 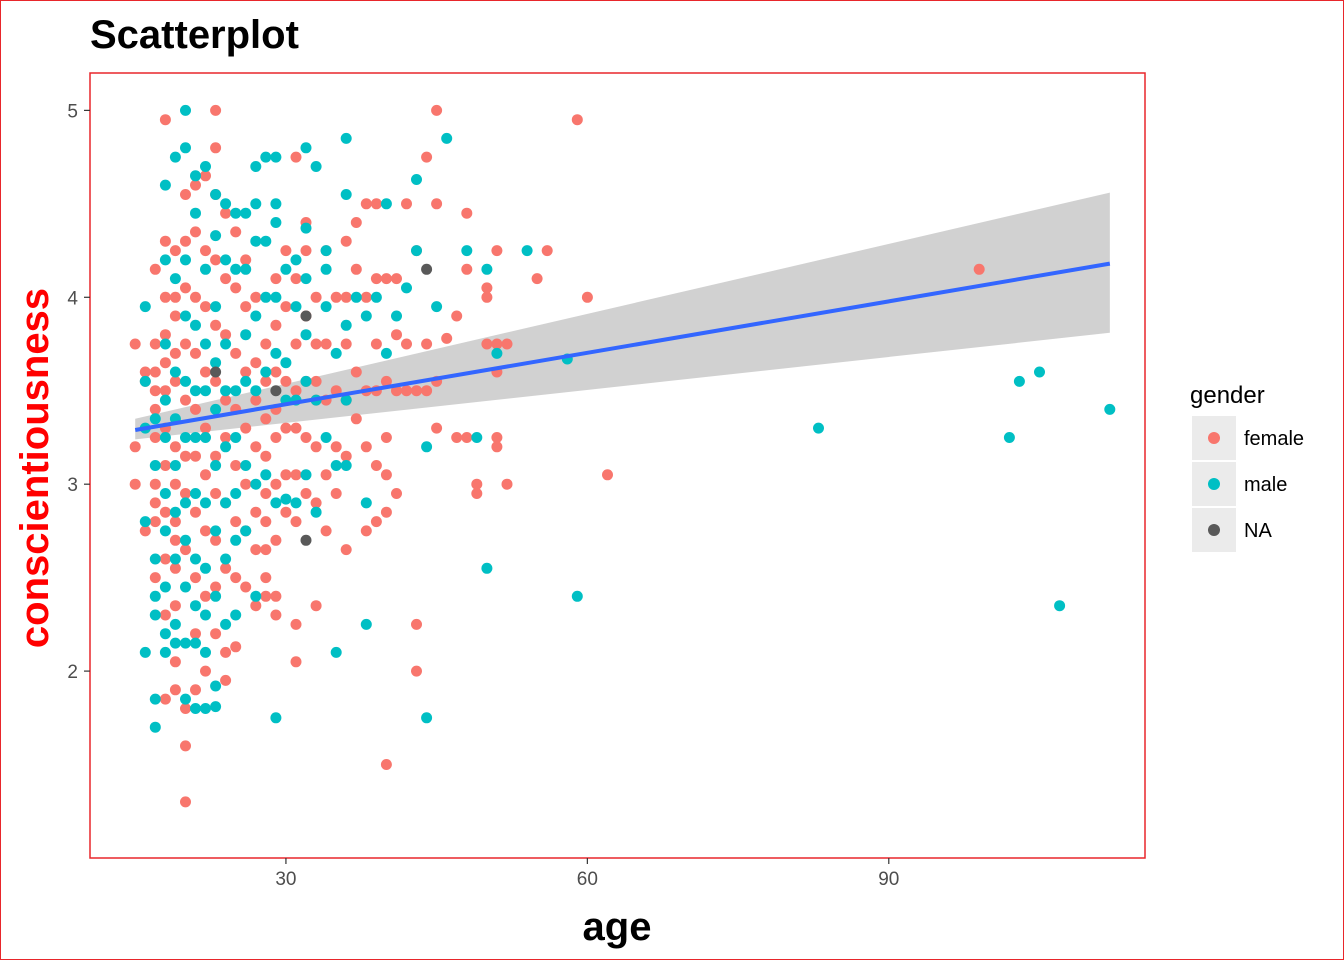 I want to click on y-tick-label: 2, so click(x=72, y=672).